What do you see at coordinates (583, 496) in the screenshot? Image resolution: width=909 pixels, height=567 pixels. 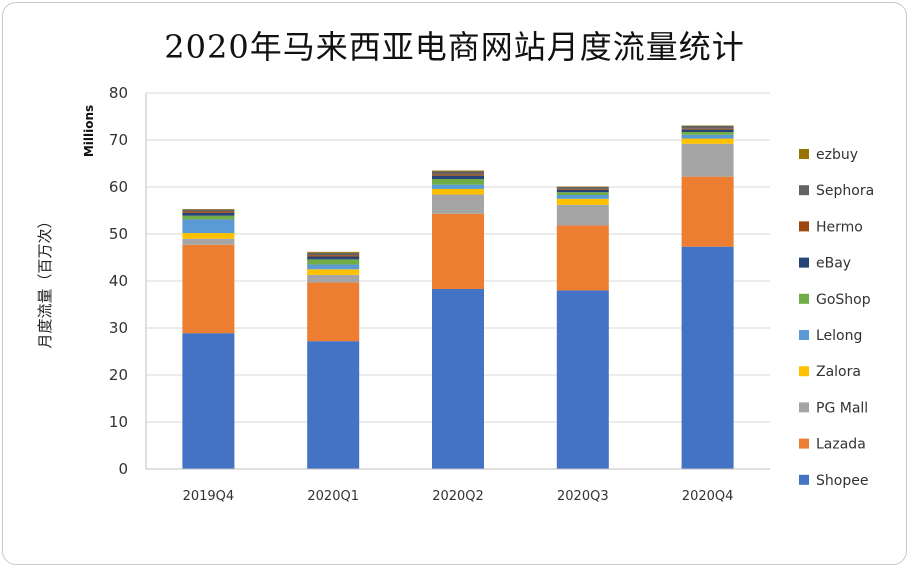 I see `x-tick-label: 2020Q3` at bounding box center [583, 496].